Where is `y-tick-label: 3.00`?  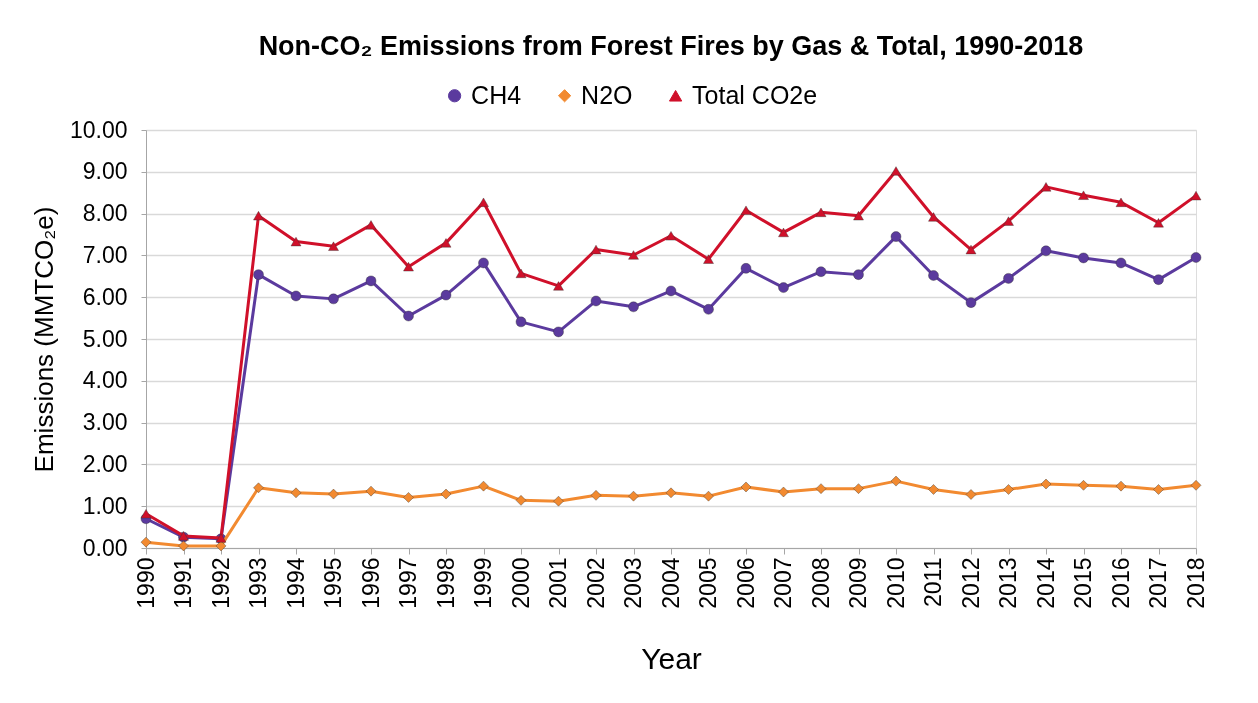
y-tick-label: 3.00 is located at coordinates (105, 422).